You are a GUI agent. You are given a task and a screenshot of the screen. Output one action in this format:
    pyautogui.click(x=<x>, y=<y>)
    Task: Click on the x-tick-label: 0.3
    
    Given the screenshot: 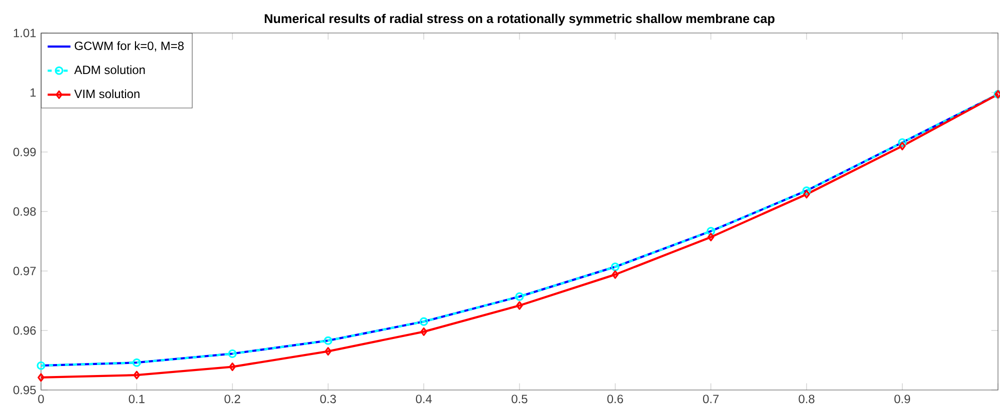 What is the action you would take?
    pyautogui.click(x=328, y=399)
    